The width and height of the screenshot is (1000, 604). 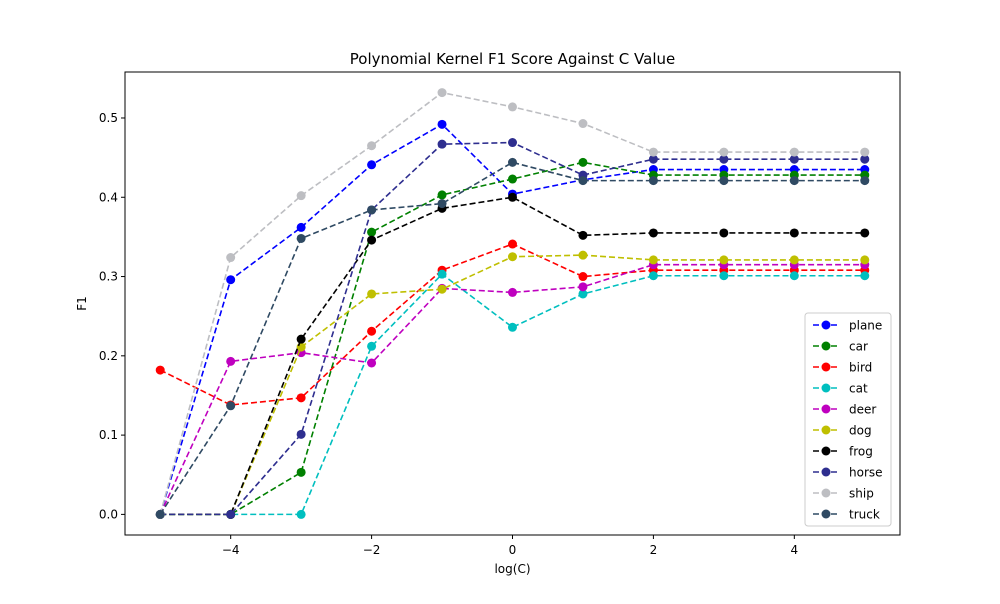 I want to click on y-tick-label: 0.5, so click(x=108, y=118).